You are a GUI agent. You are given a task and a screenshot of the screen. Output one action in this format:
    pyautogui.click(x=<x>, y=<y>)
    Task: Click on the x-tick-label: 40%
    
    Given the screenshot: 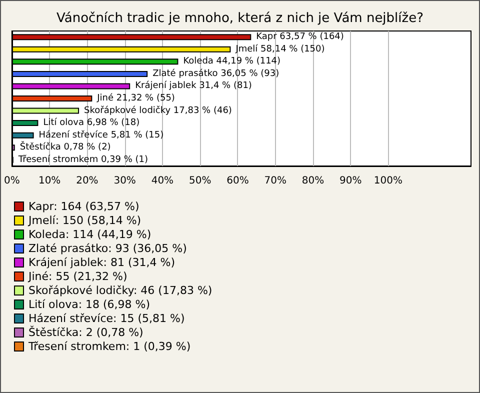 What is the action you would take?
    pyautogui.click(x=162, y=181)
    